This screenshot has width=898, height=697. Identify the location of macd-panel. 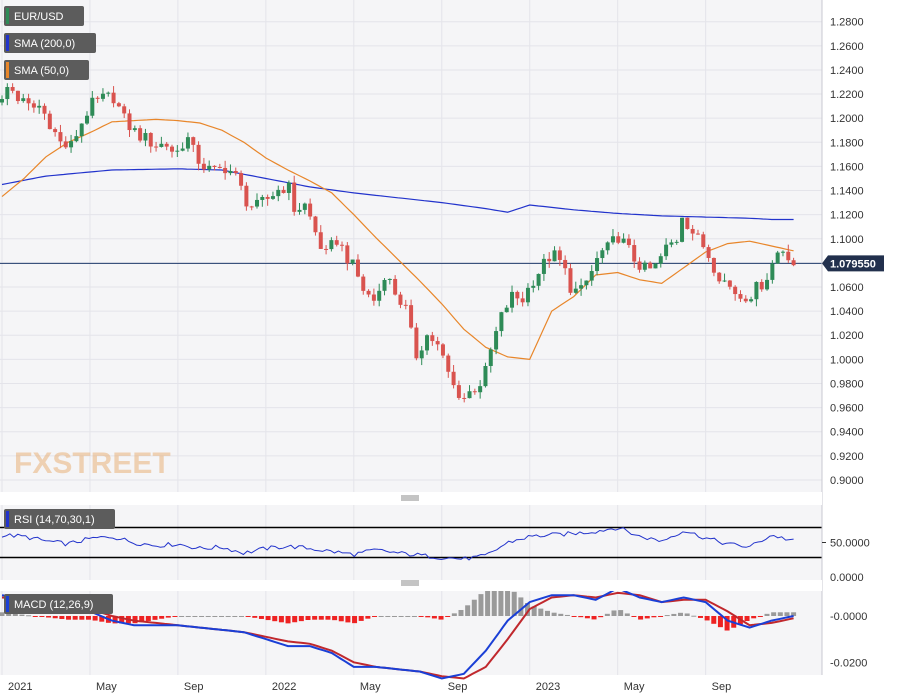
(411, 633).